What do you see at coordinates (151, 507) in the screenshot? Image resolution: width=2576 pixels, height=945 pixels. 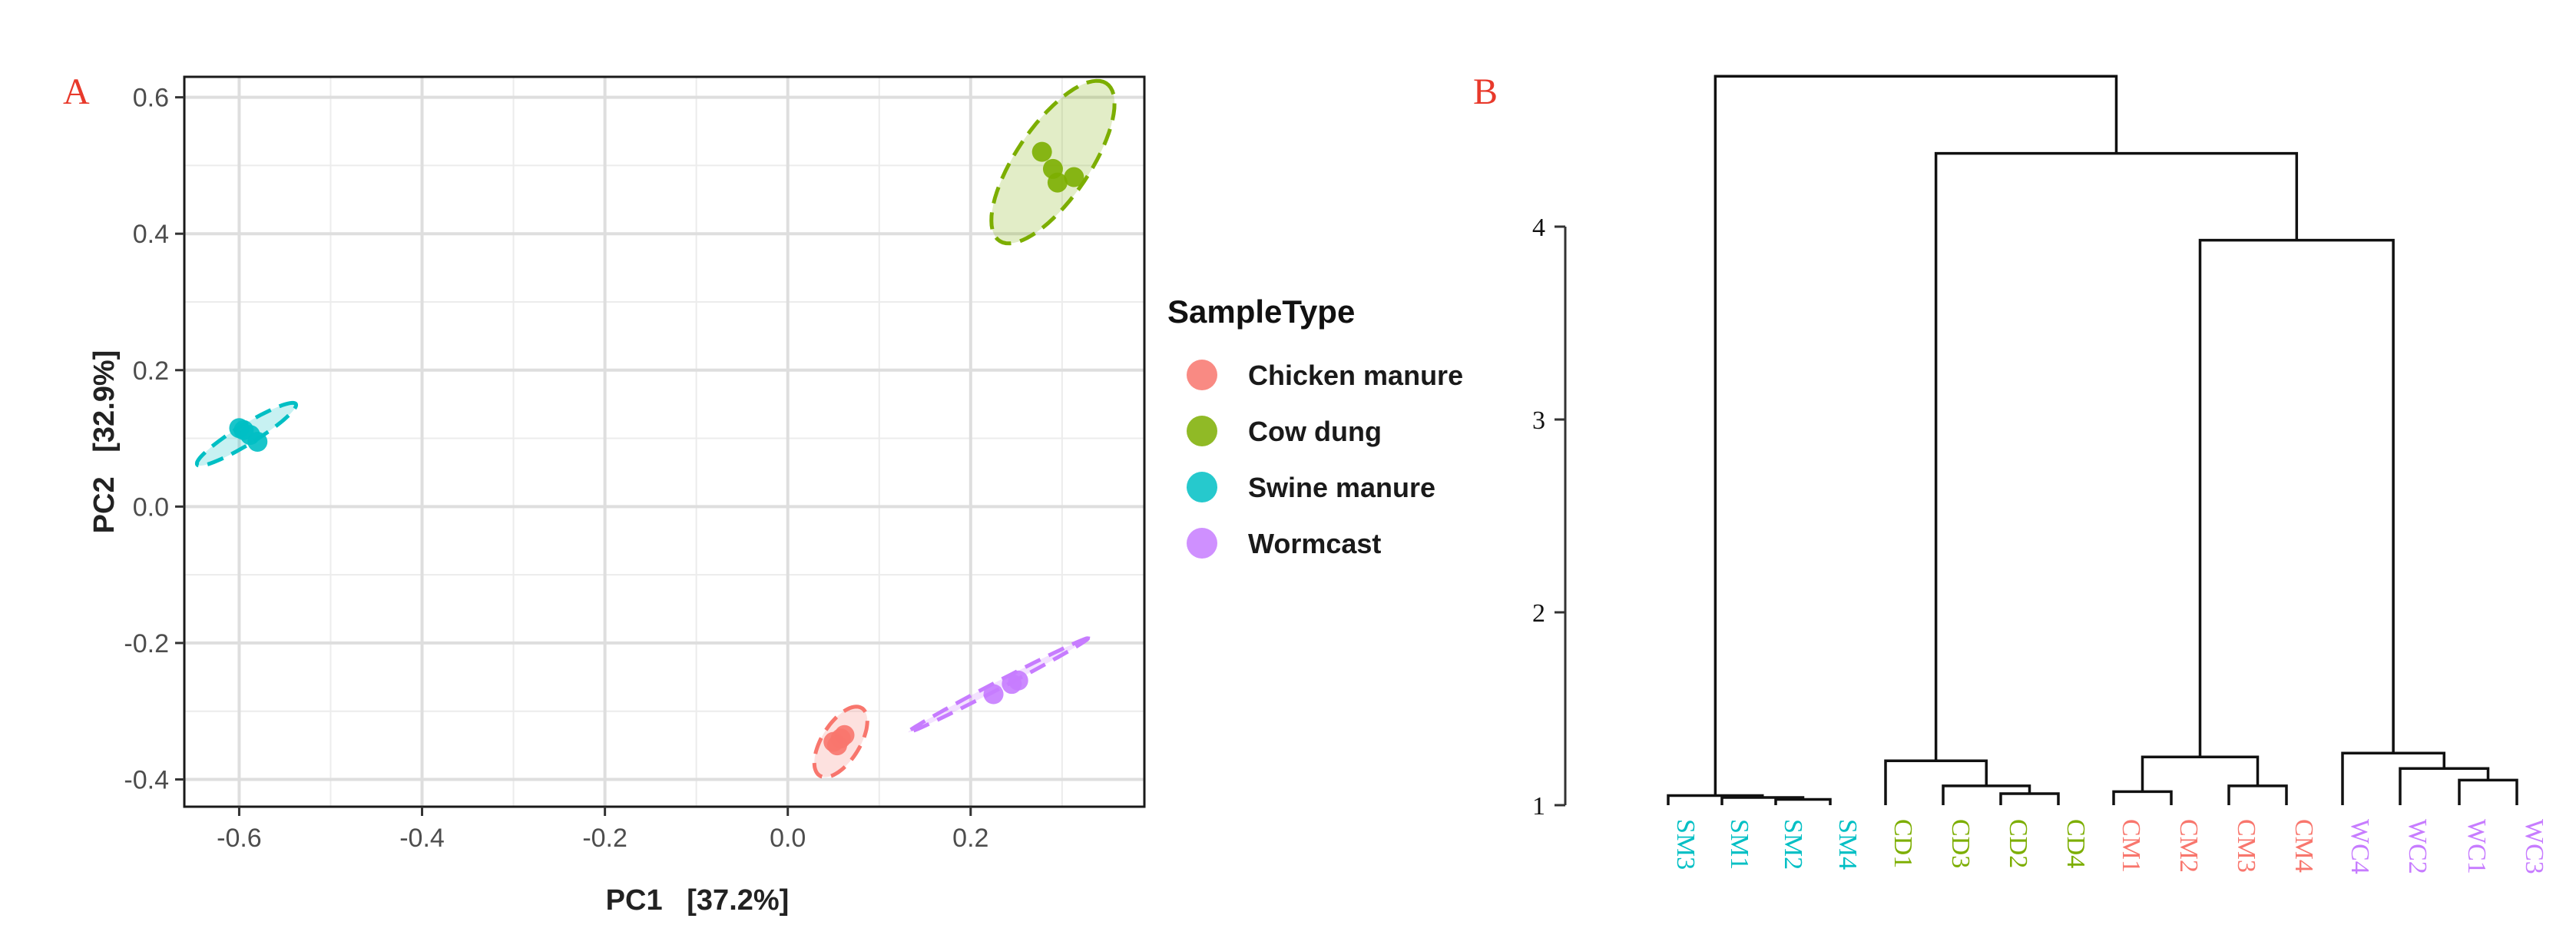 I see `y-tick-label: 0.0` at bounding box center [151, 507].